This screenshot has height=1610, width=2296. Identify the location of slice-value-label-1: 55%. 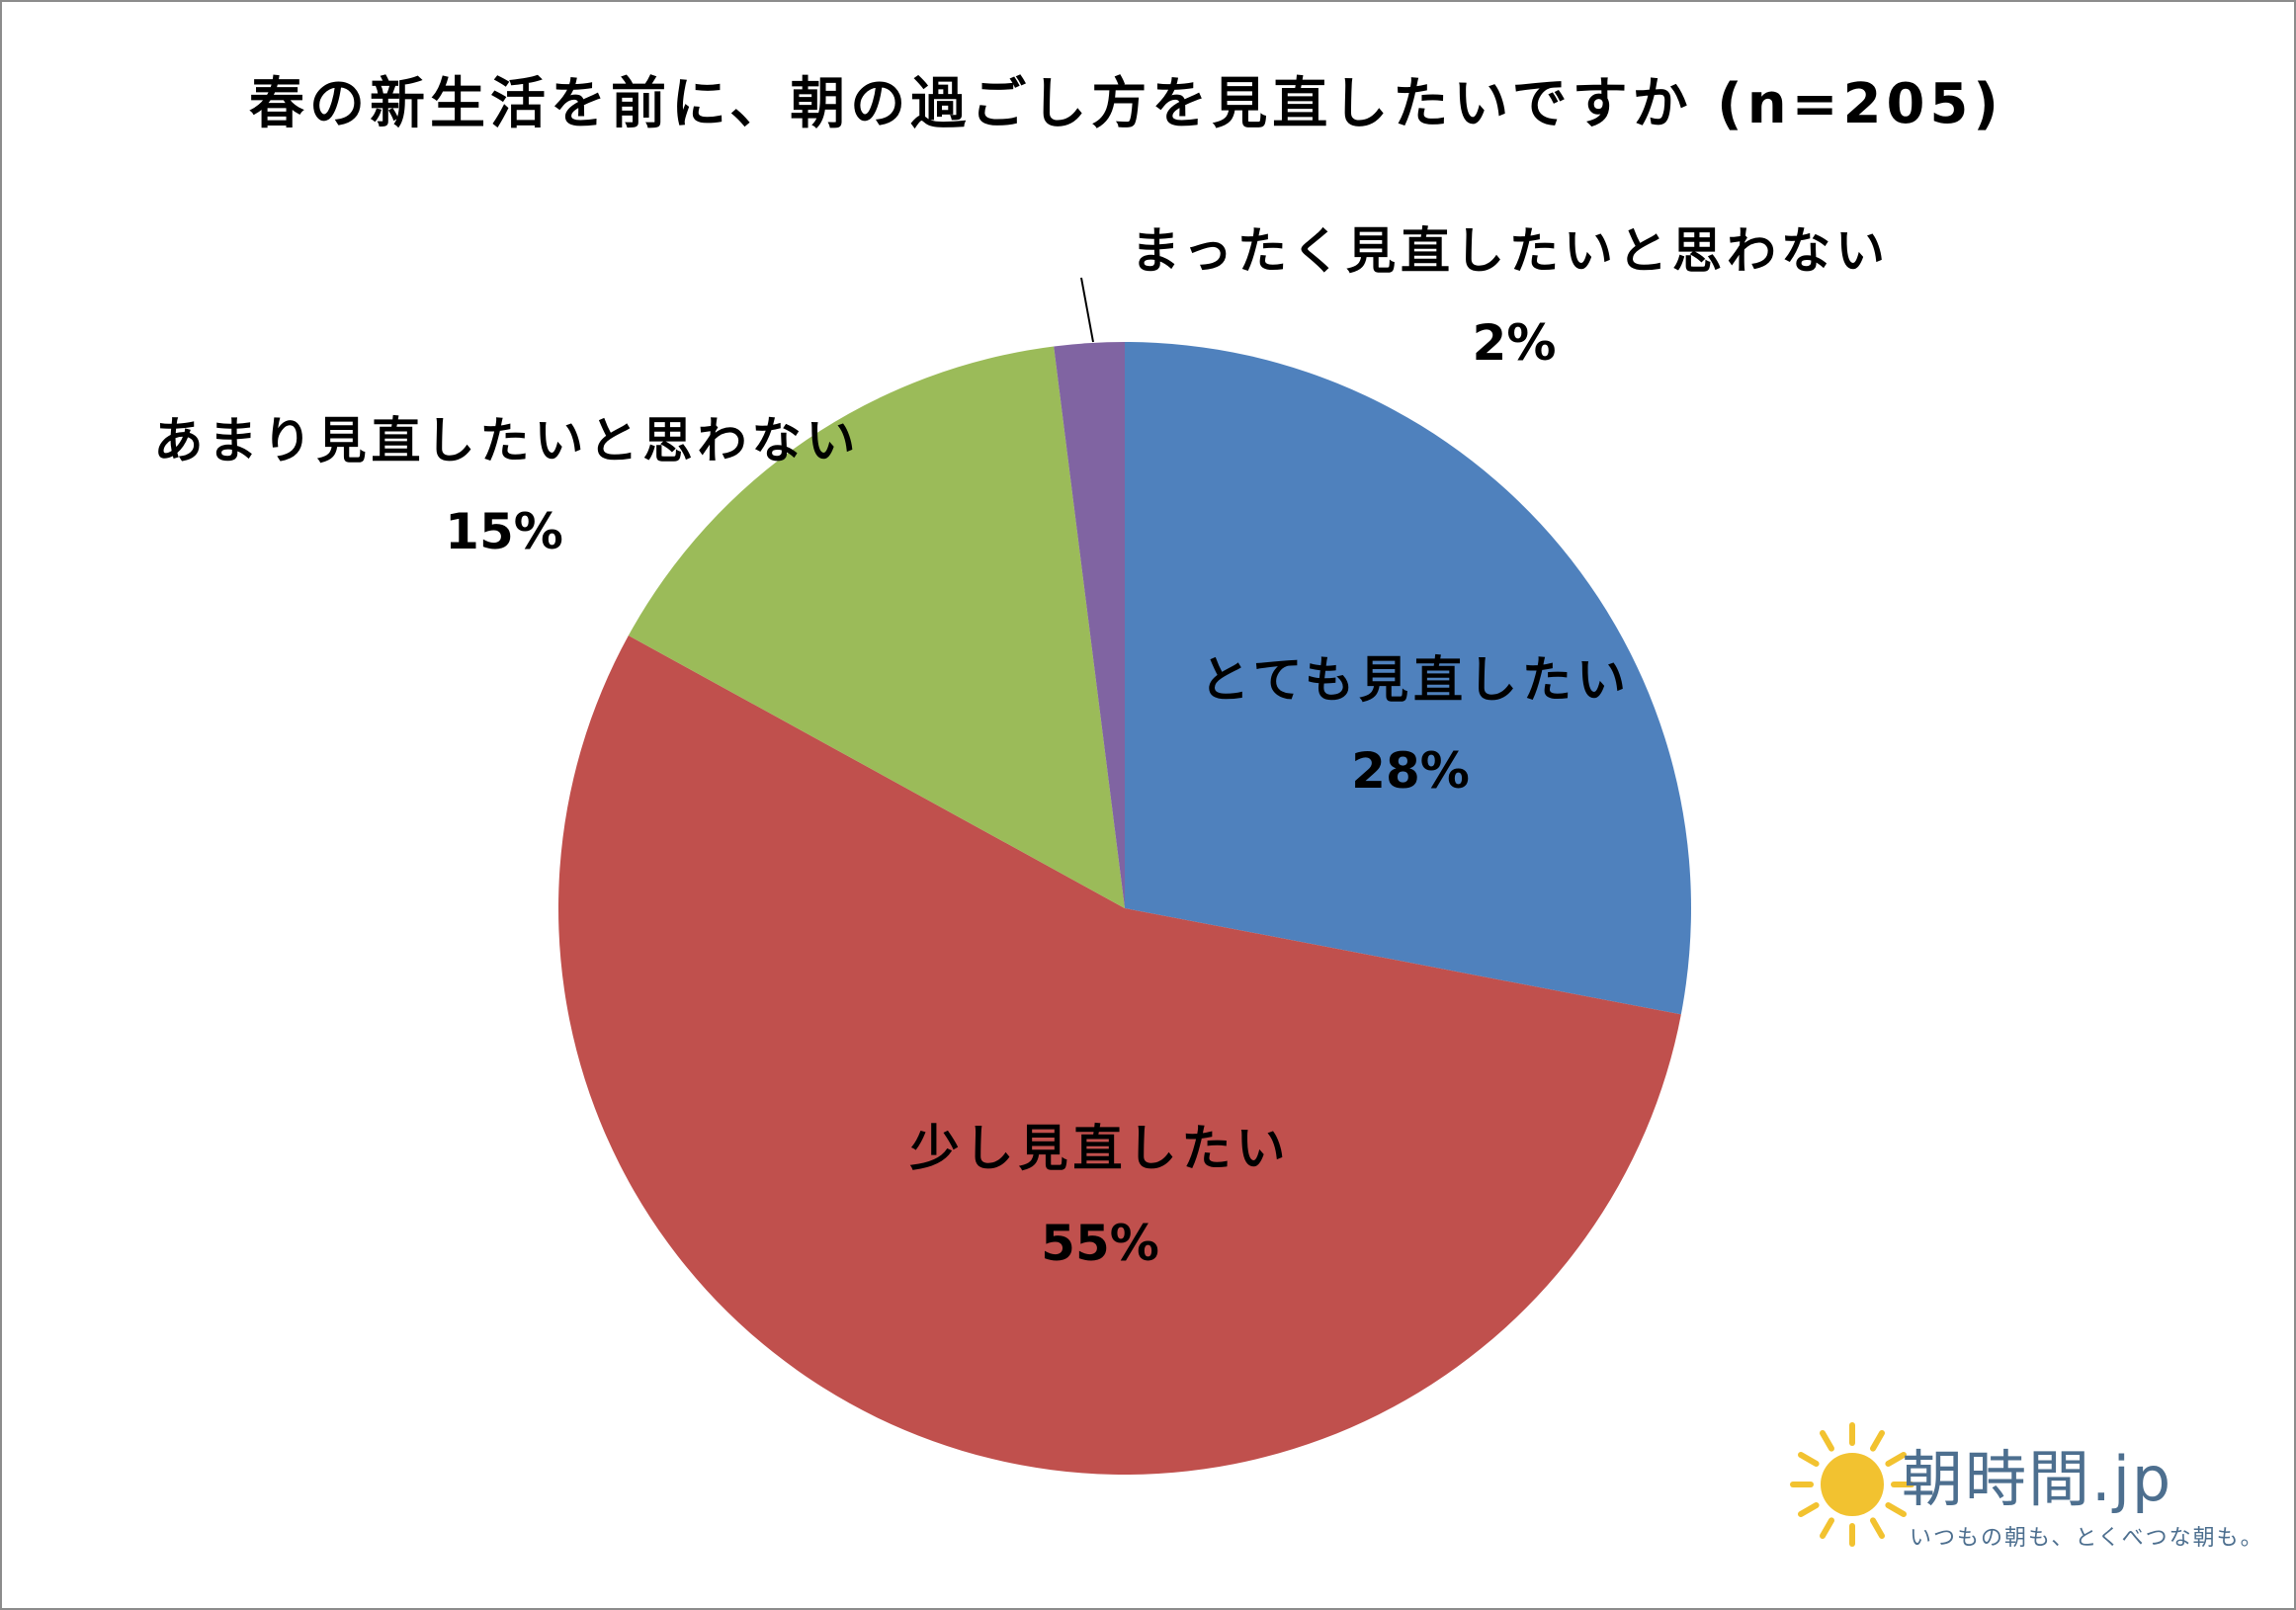
(1100, 1243).